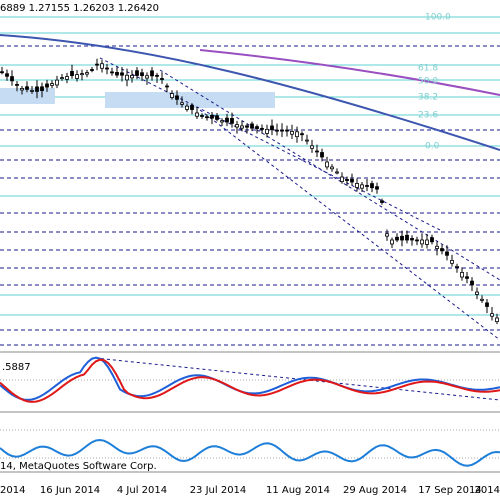  Describe the element at coordinates (349, 72) in the screenshot. I see `moving-average` at that location.